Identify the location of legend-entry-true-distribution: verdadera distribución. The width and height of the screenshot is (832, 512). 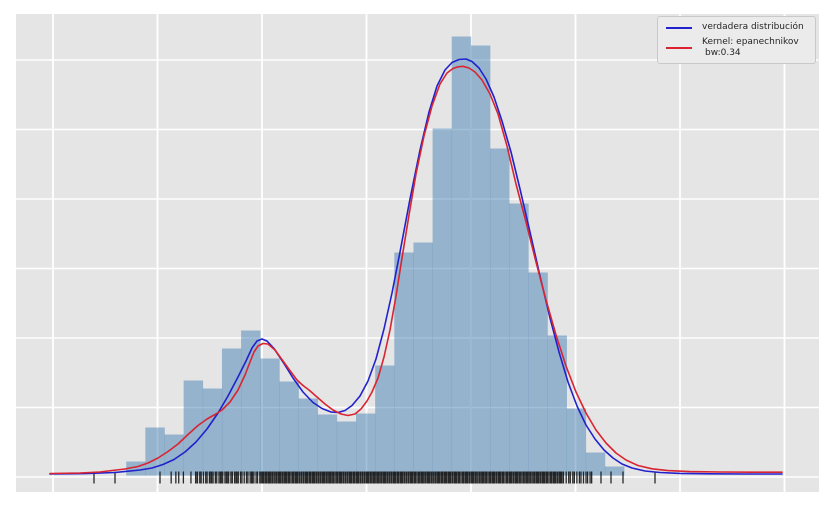
(737, 27).